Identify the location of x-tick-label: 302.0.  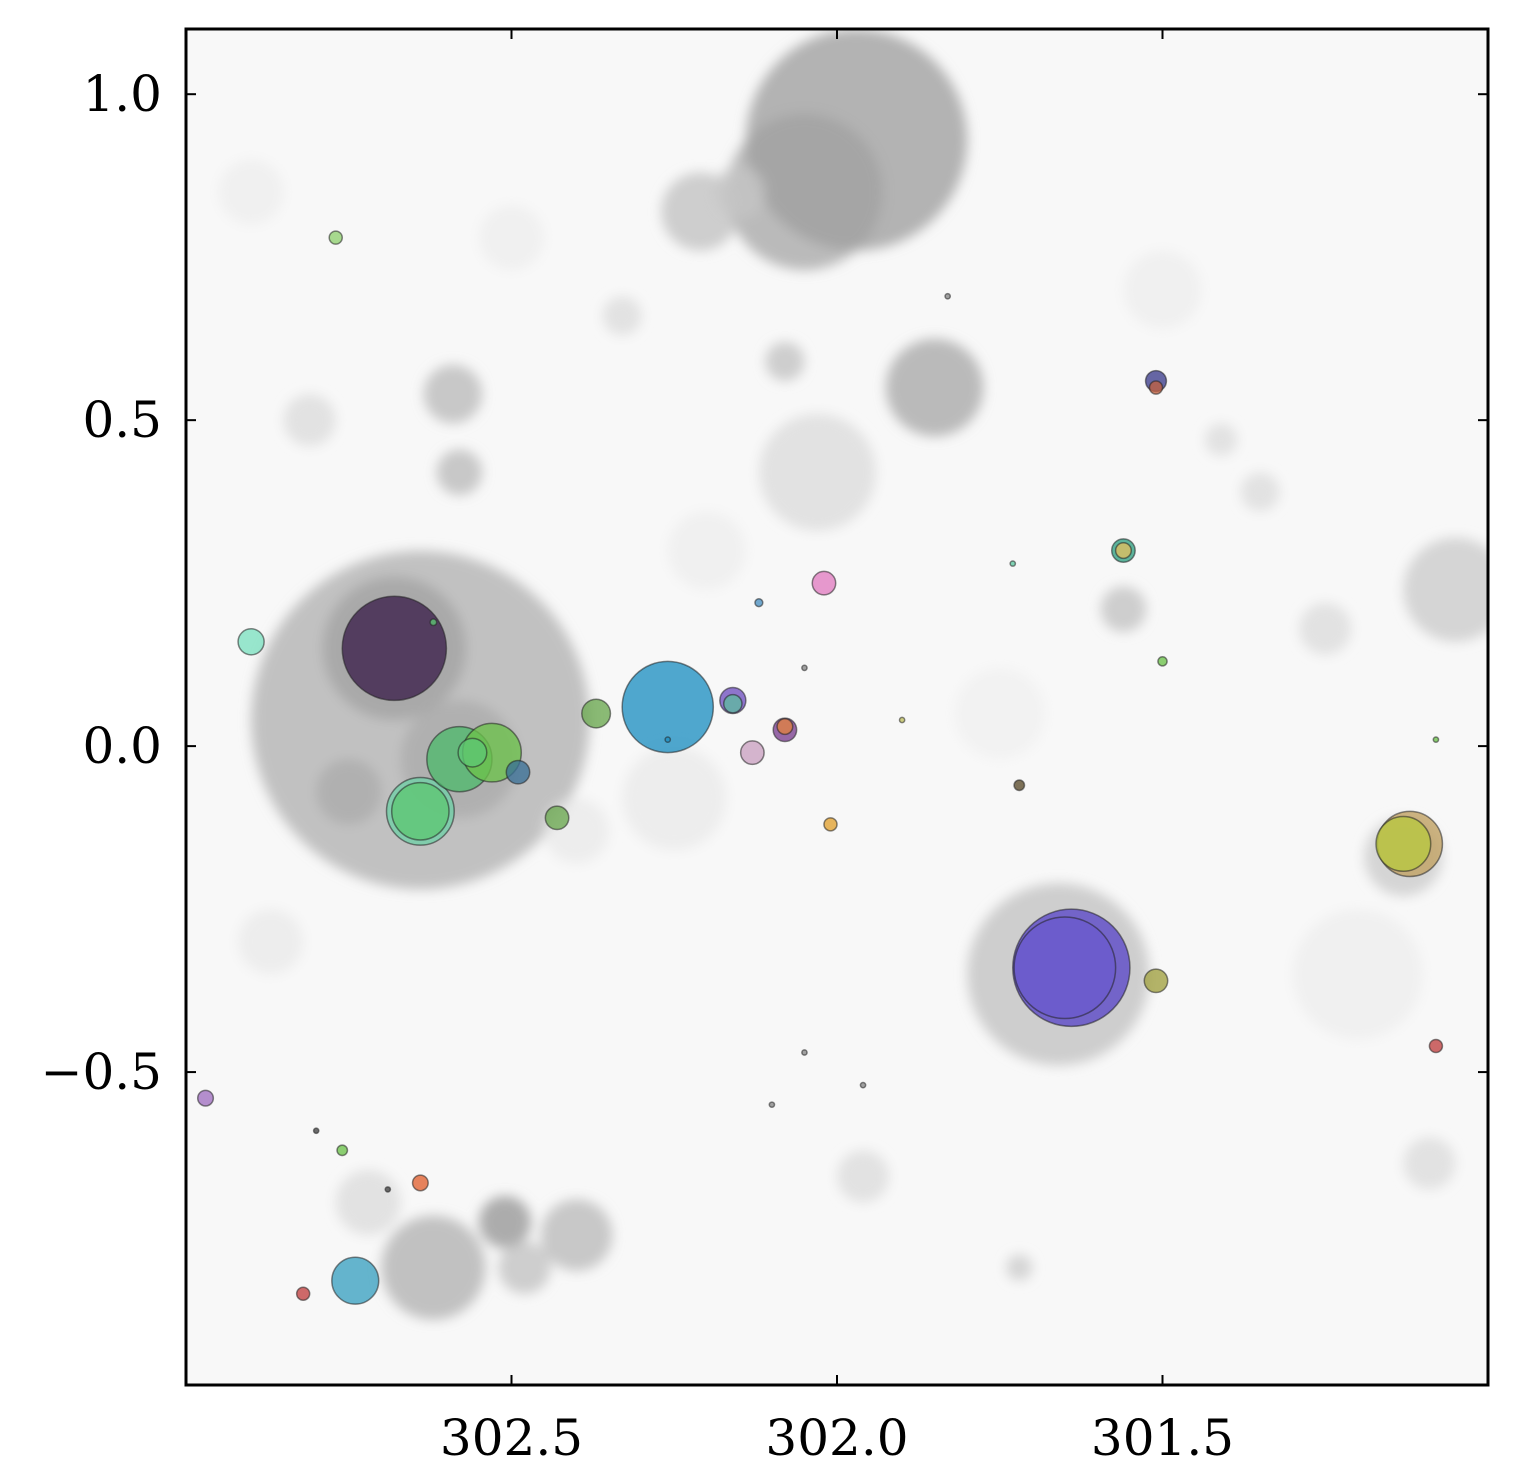
(836, 1438).